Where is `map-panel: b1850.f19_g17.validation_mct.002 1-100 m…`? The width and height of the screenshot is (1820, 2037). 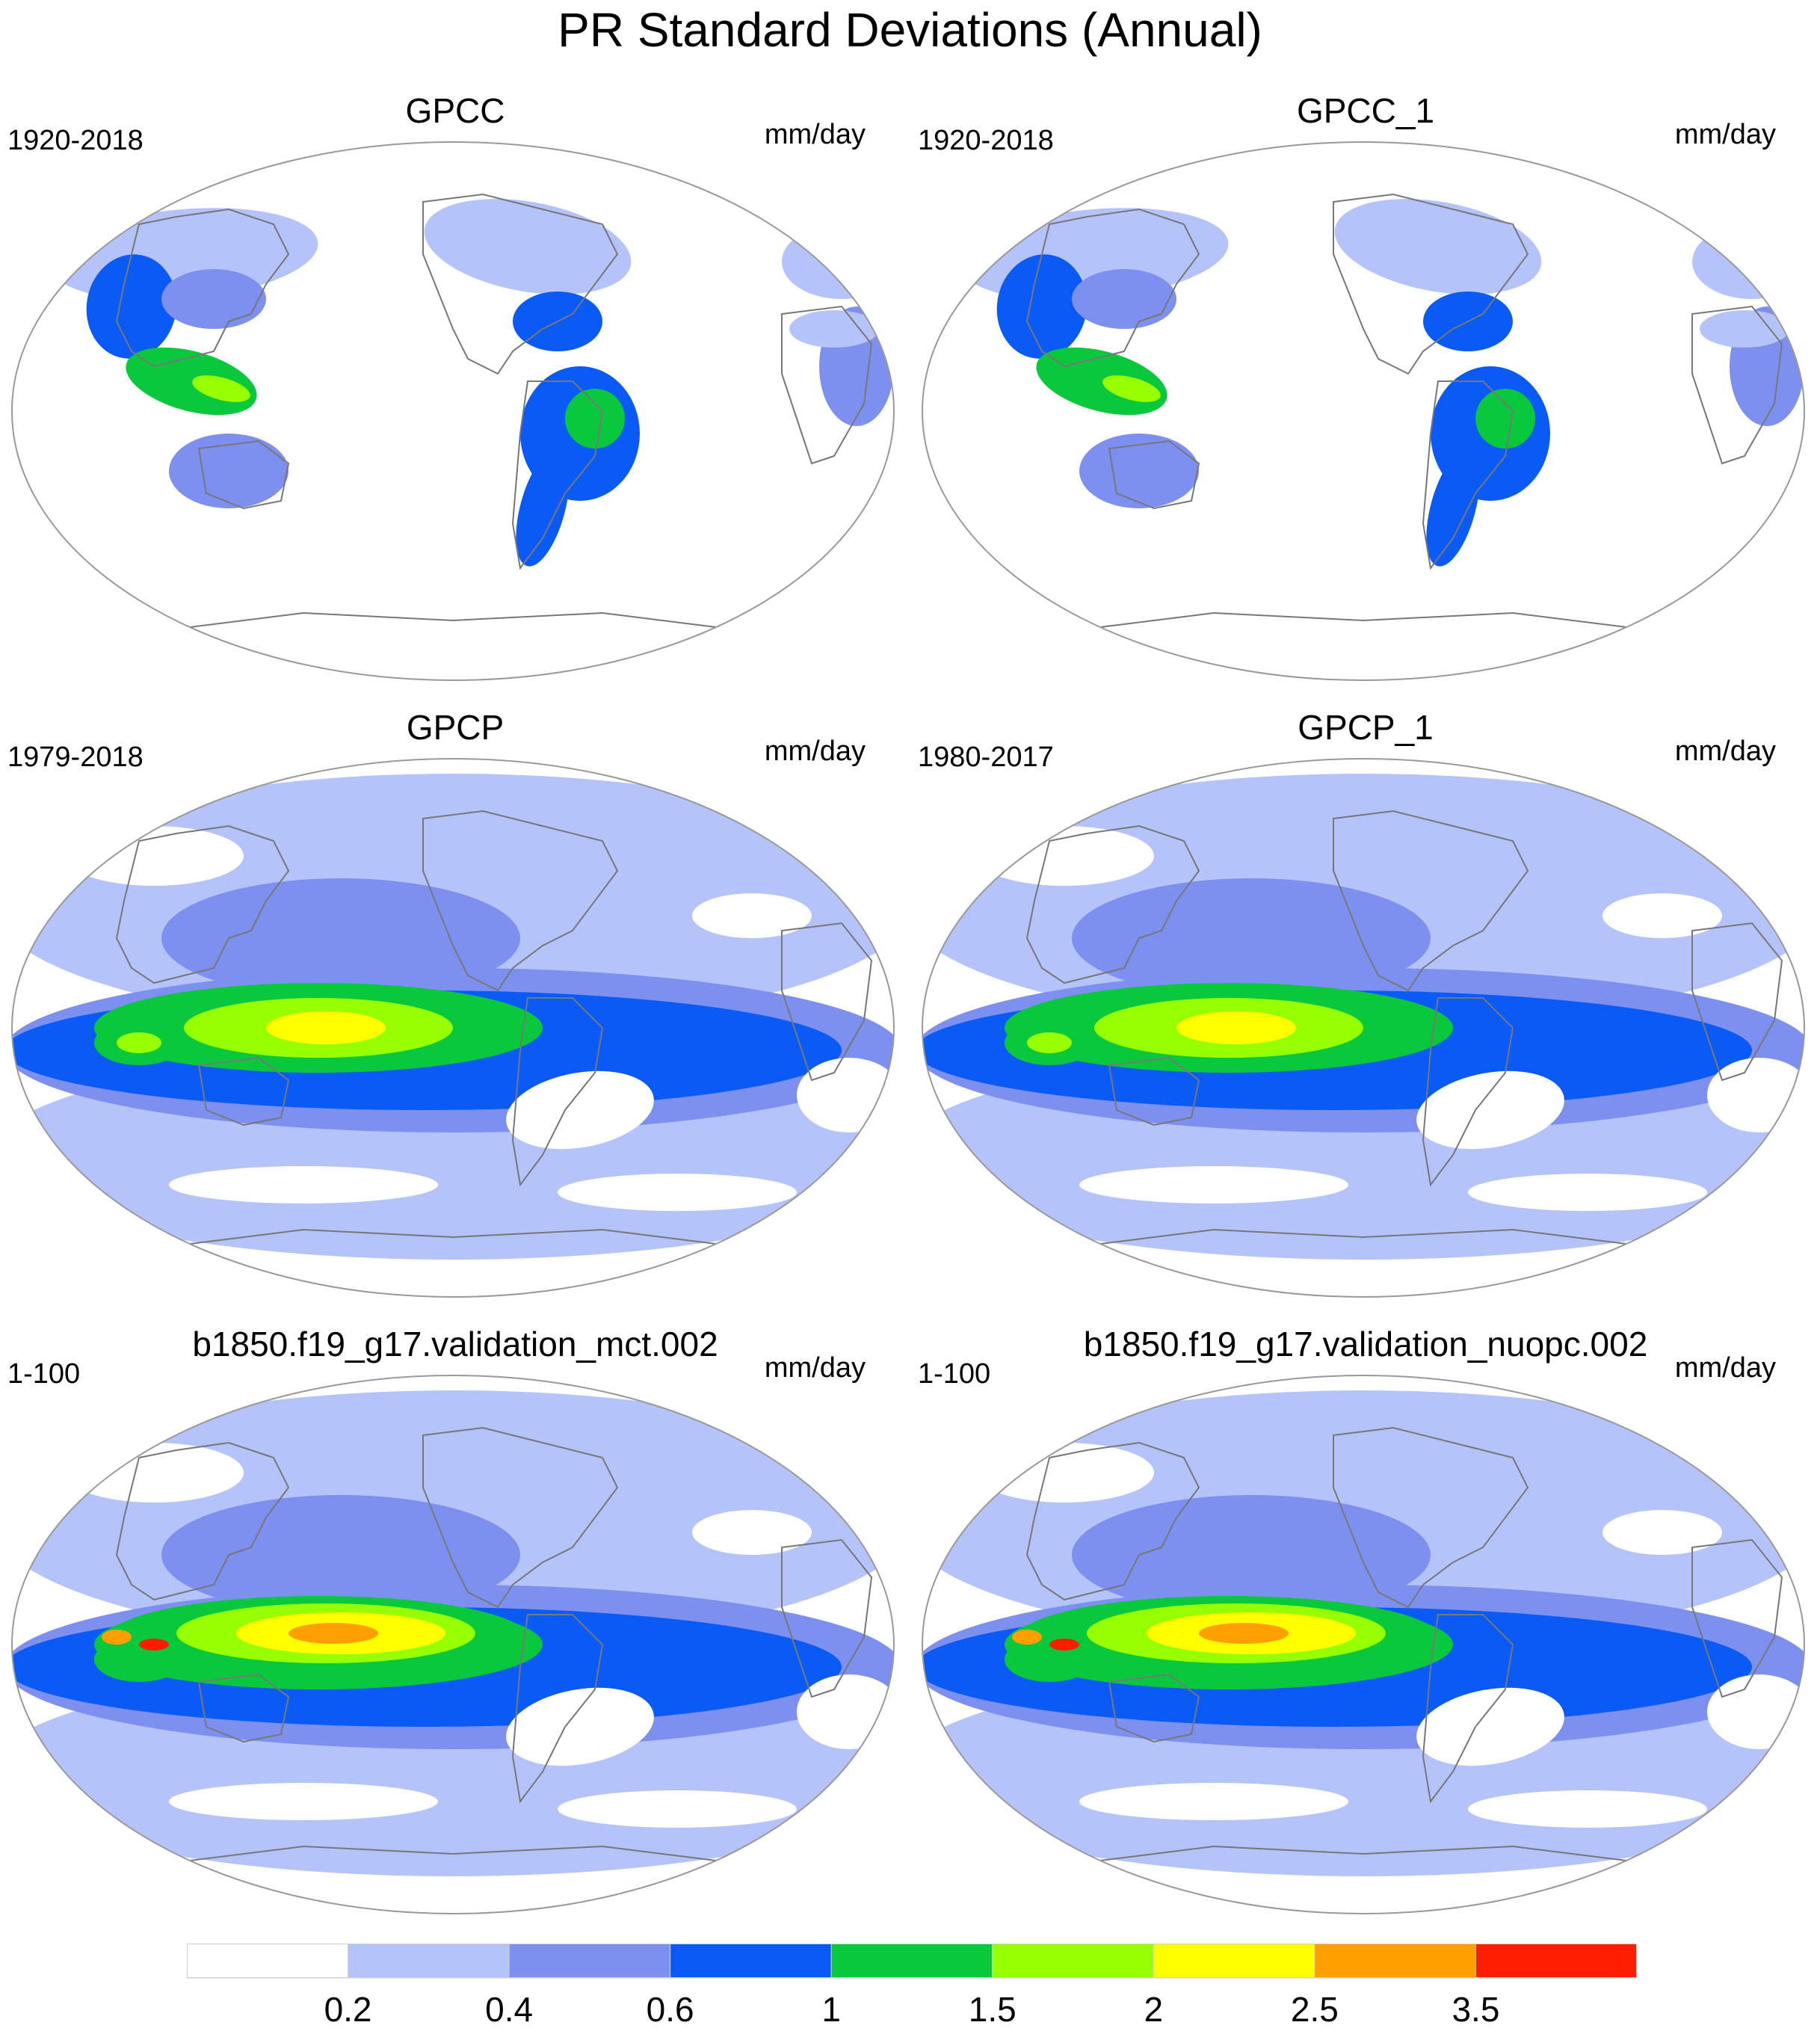
map-panel: b1850.f19_g17.validation_mct.002 1-100 m… is located at coordinates (455, 1622).